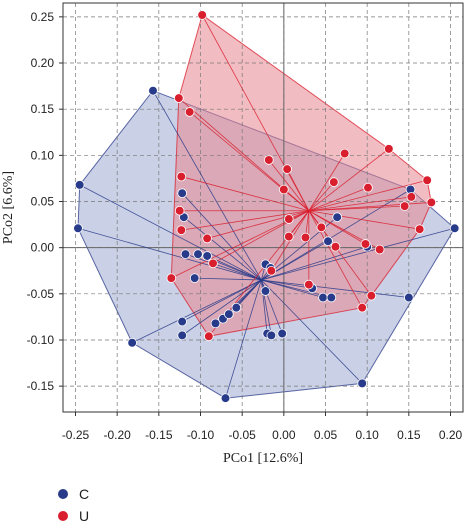 The width and height of the screenshot is (474, 526). What do you see at coordinates (63, 516) in the screenshot?
I see `legend-marker-u` at bounding box center [63, 516].